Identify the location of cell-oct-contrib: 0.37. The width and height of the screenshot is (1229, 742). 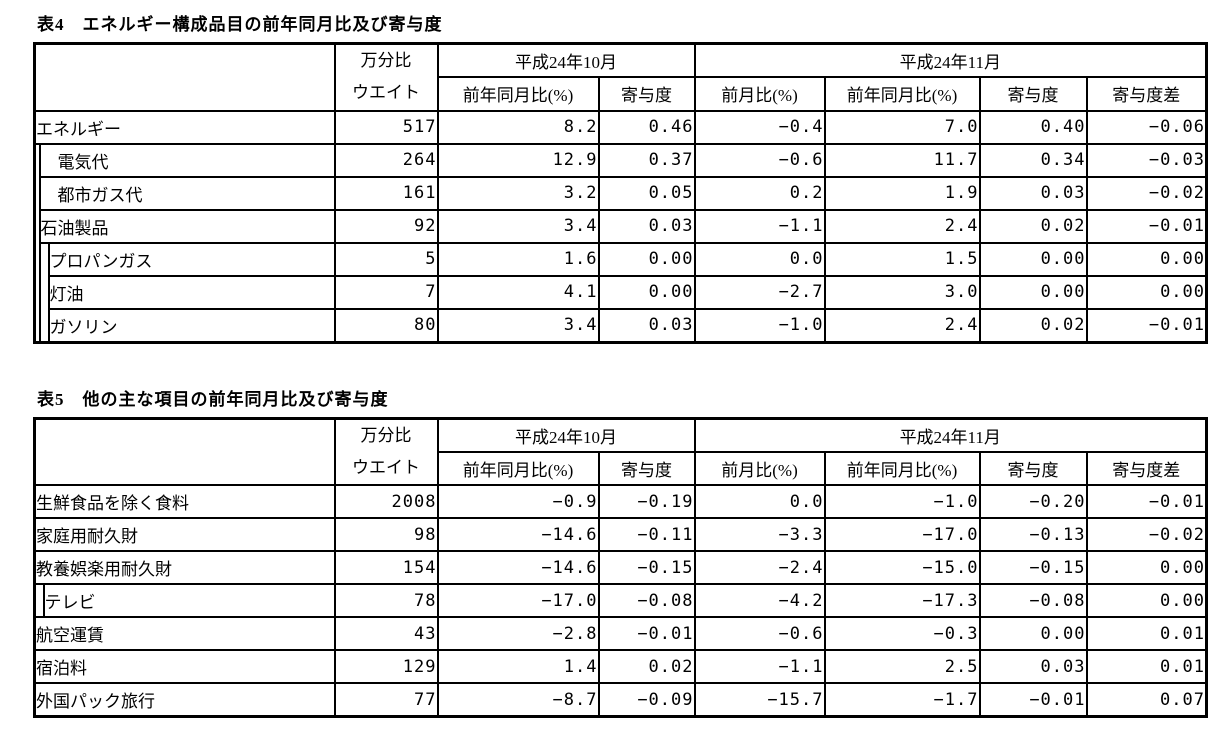
(646, 160).